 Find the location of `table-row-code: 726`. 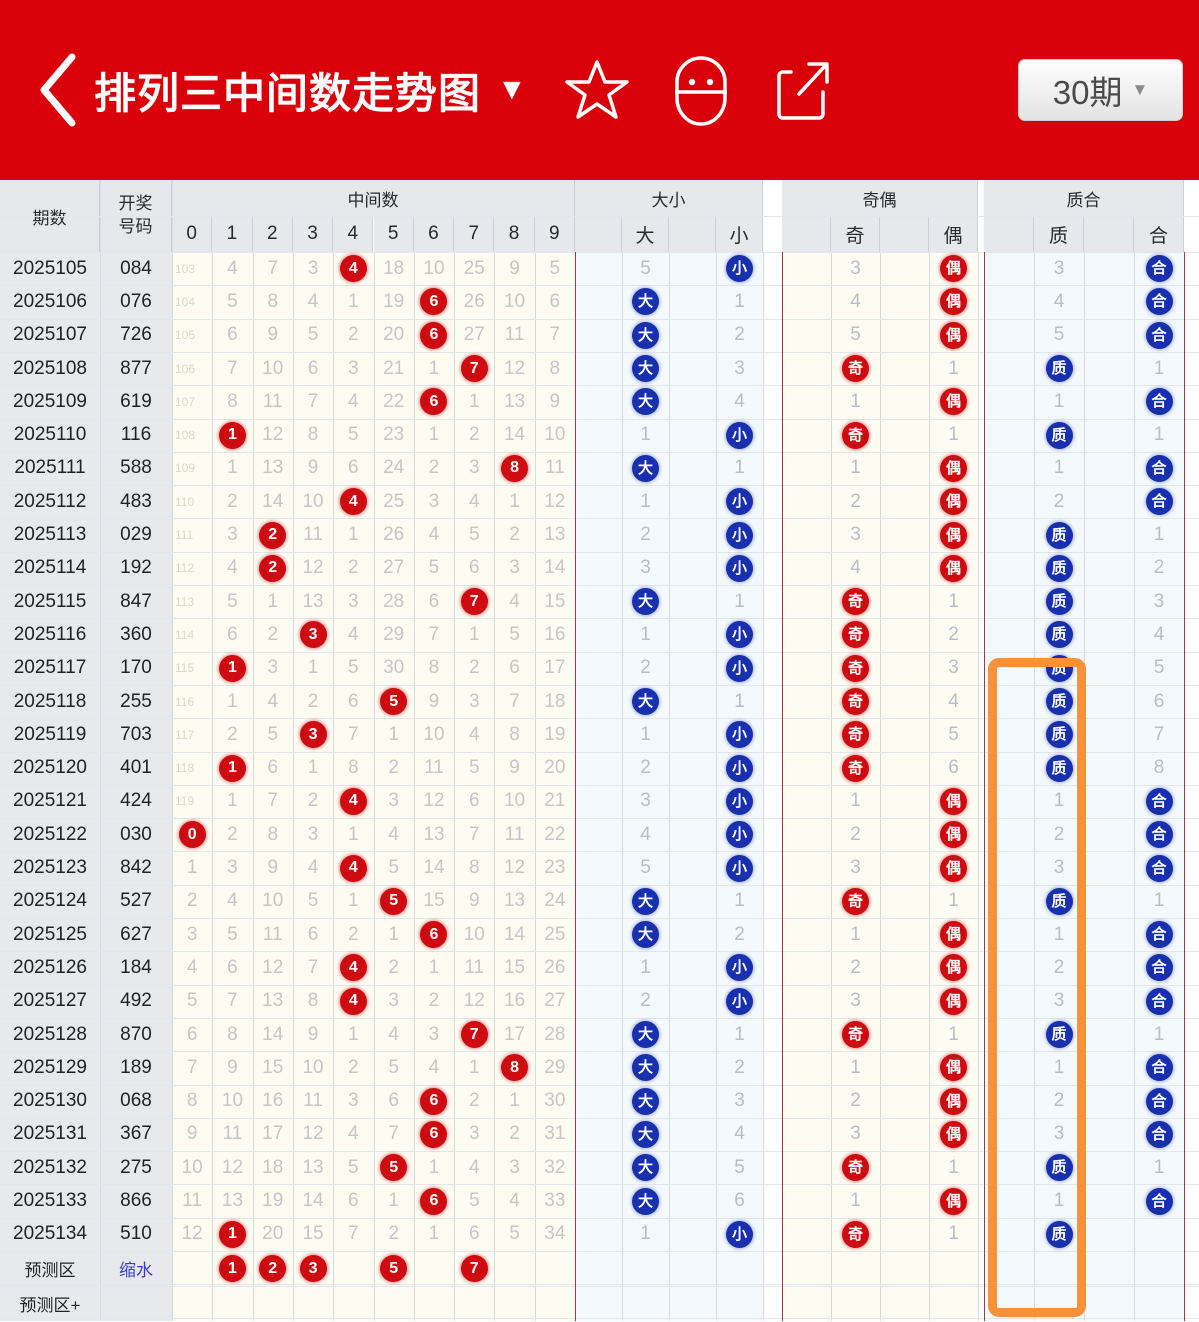

table-row-code: 726 is located at coordinates (136, 335).